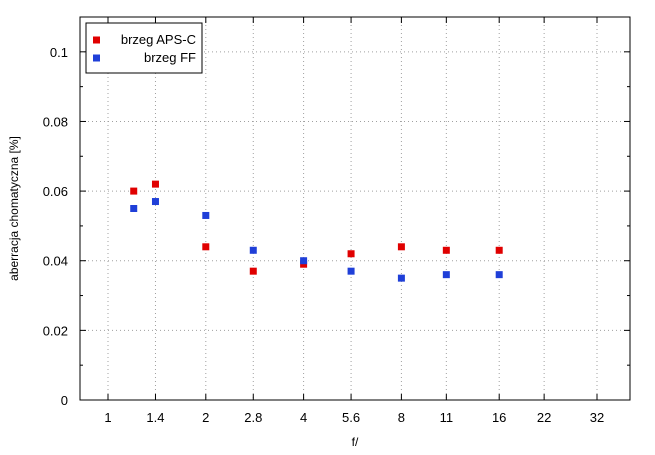 This screenshot has height=455, width=655. What do you see at coordinates (55, 191) in the screenshot?
I see `y-tick-label: 0.06` at bounding box center [55, 191].